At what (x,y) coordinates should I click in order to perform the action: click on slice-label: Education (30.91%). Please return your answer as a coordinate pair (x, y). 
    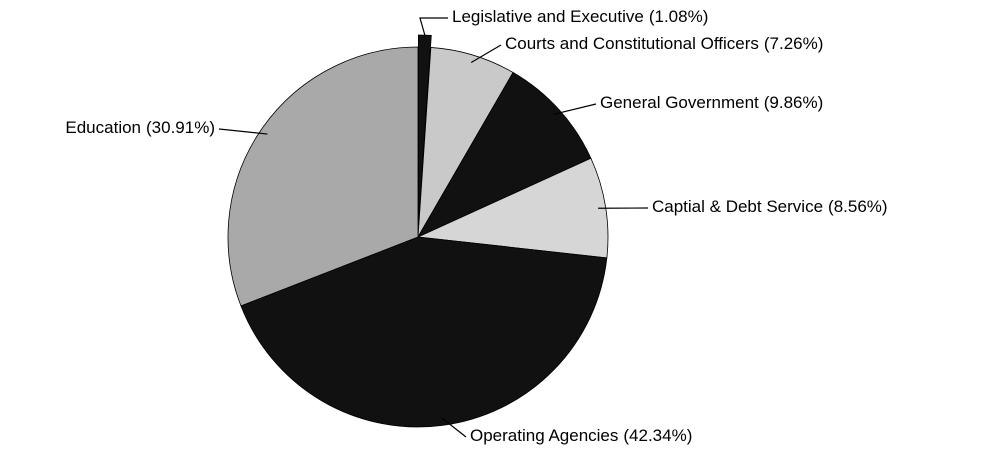
    Looking at the image, I should click on (140, 127).